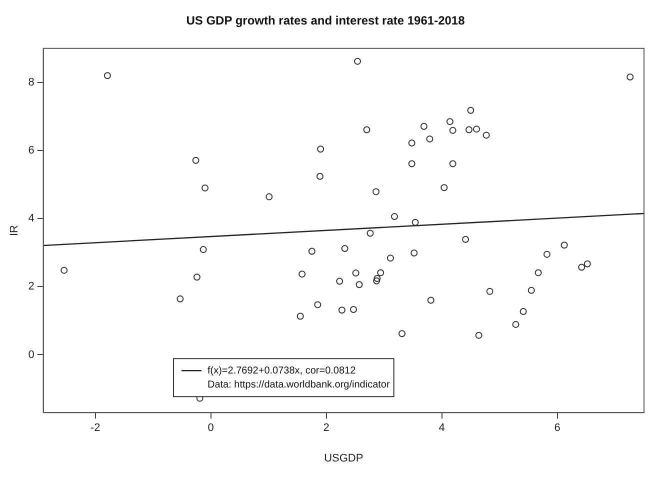  Describe the element at coordinates (95, 428) in the screenshot. I see `x-tick-label: -2` at that location.